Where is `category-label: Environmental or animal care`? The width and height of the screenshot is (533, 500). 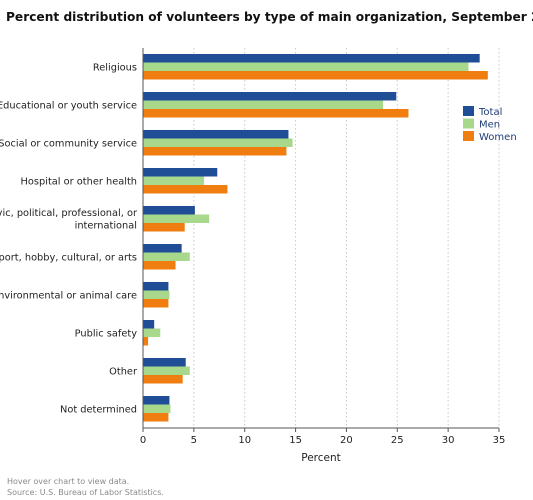
category-label: Environmental or animal care is located at coordinates (68, 295).